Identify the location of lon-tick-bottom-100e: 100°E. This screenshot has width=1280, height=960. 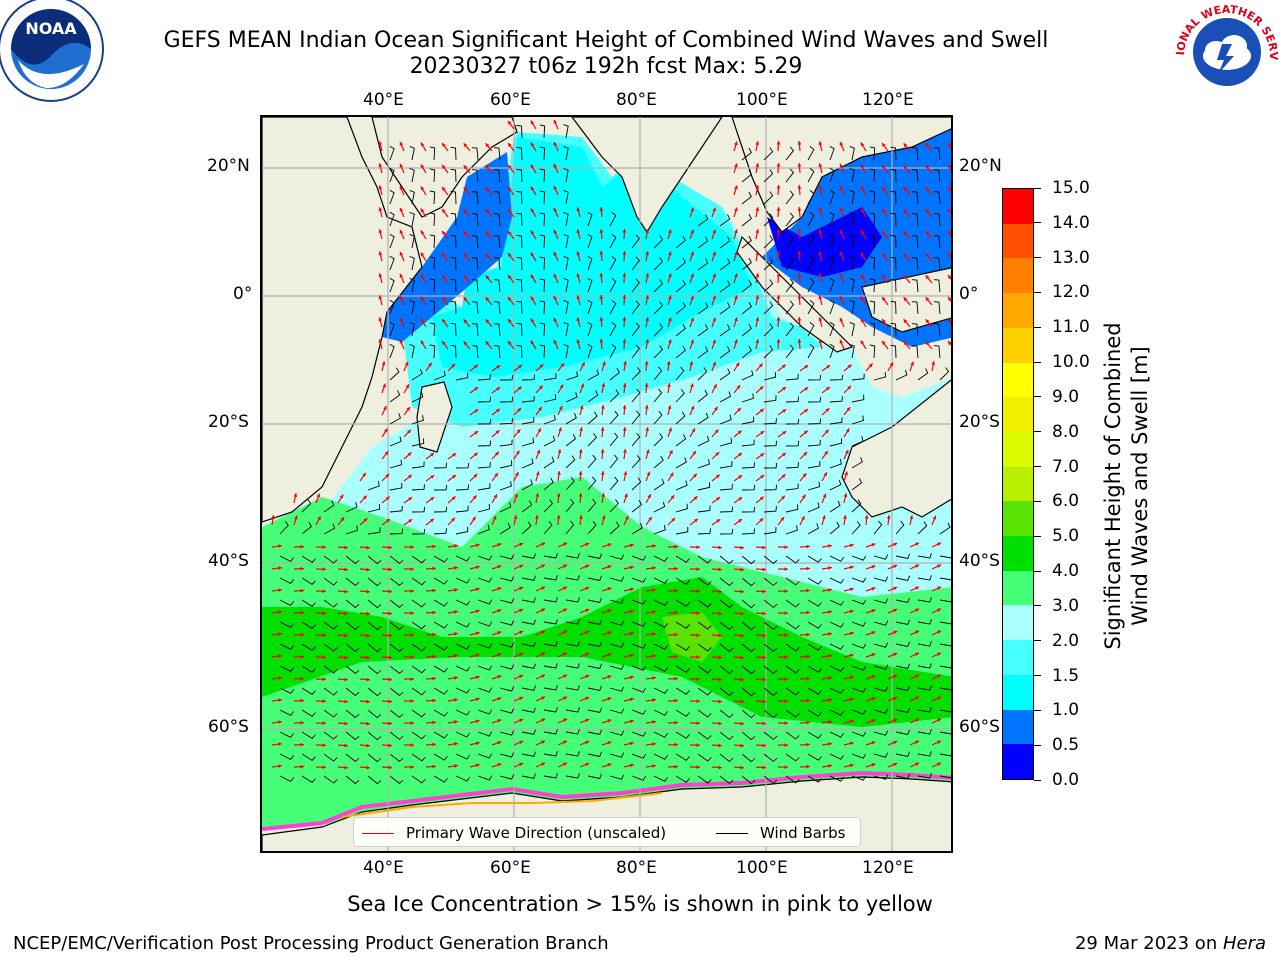
(762, 868).